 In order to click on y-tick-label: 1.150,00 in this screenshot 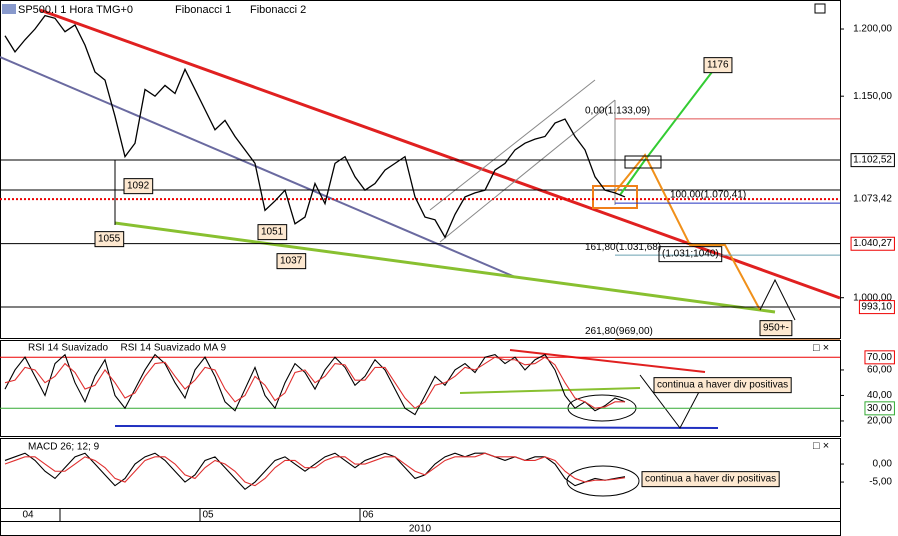, I will do `click(872, 96)`.